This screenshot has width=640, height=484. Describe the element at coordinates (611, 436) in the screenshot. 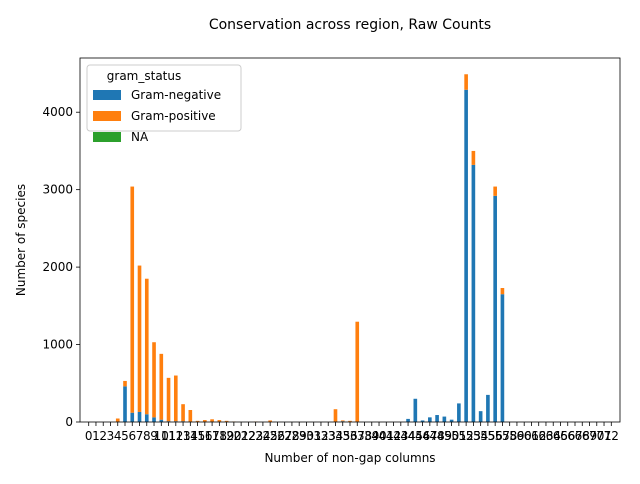

I see `x-tick-label-72: 72` at that location.